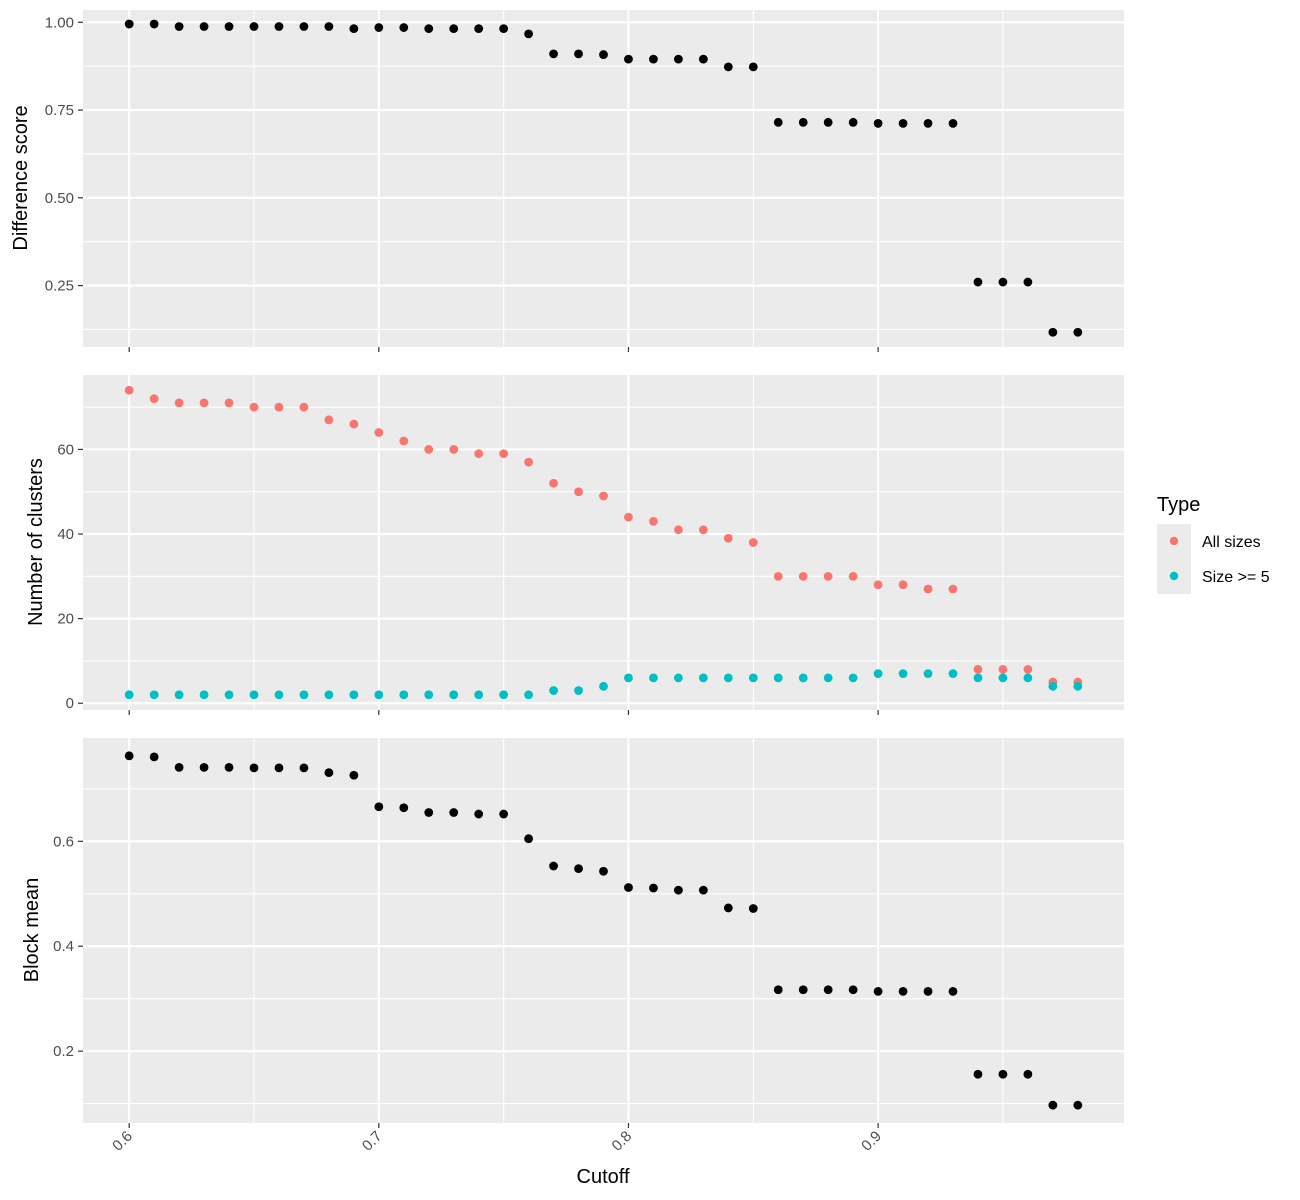  What do you see at coordinates (65, 619) in the screenshot?
I see `y-tick-label: 20` at bounding box center [65, 619].